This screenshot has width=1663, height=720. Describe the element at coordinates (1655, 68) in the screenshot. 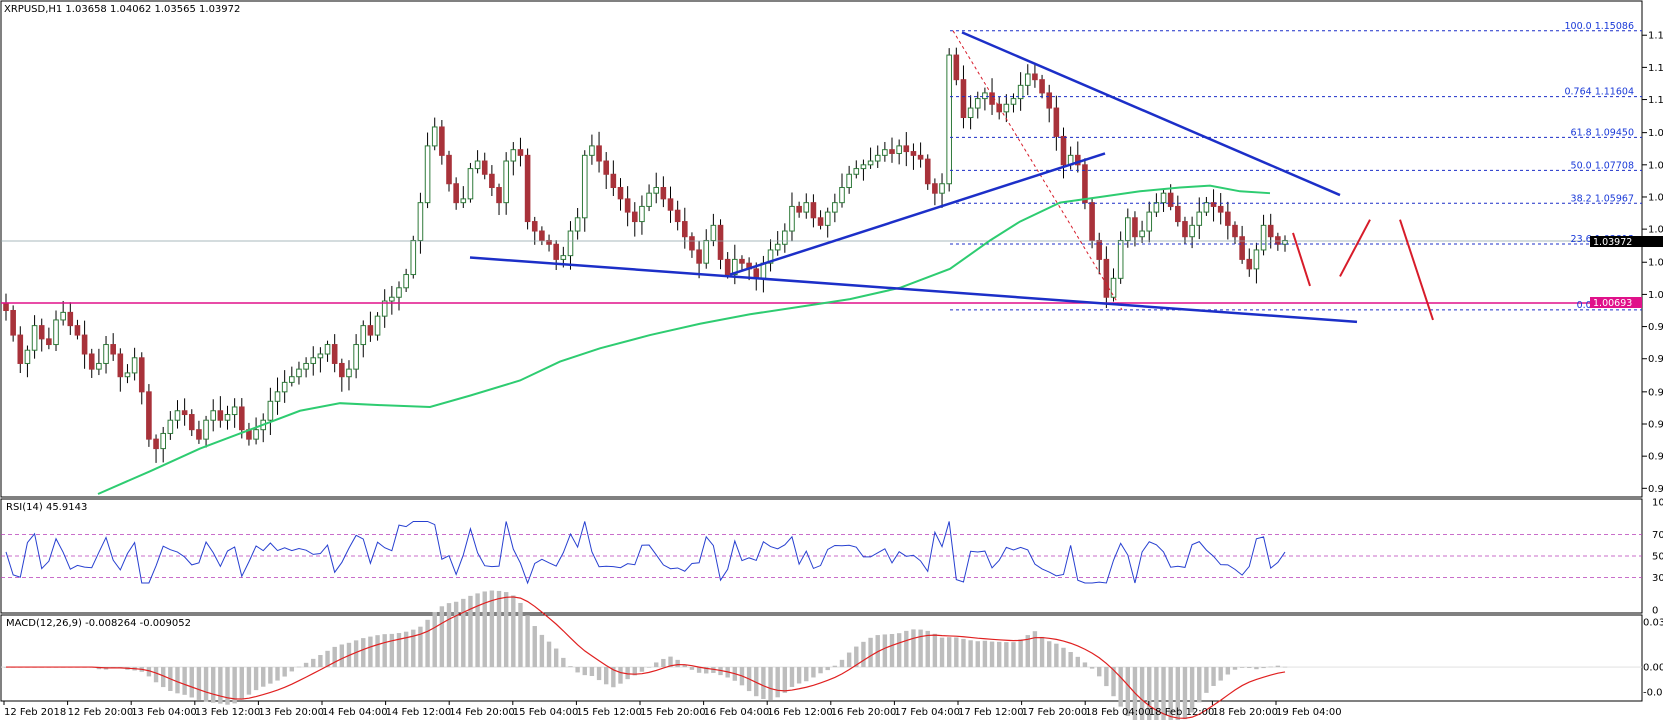

I see `price-tick-label: 1.13150` at that location.